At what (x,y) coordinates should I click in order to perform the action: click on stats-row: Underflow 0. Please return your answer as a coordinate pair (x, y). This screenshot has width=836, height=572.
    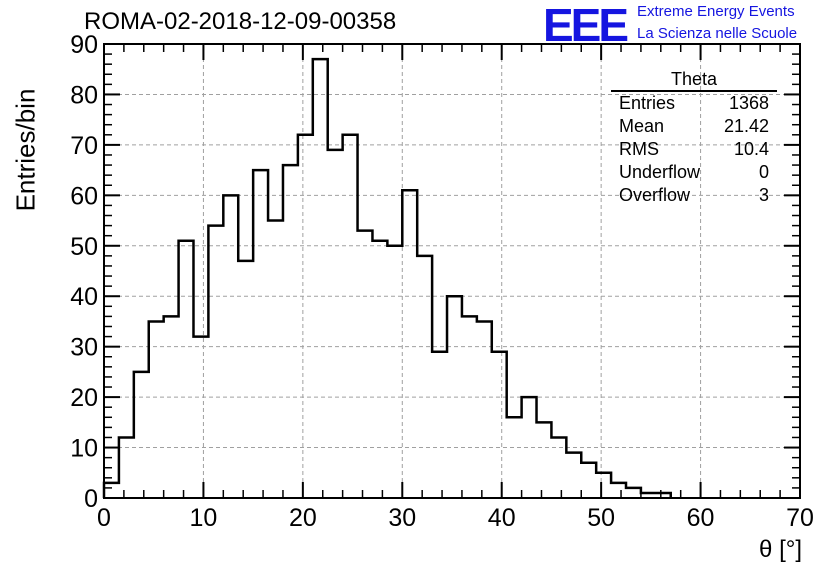
    Looking at the image, I should click on (694, 172).